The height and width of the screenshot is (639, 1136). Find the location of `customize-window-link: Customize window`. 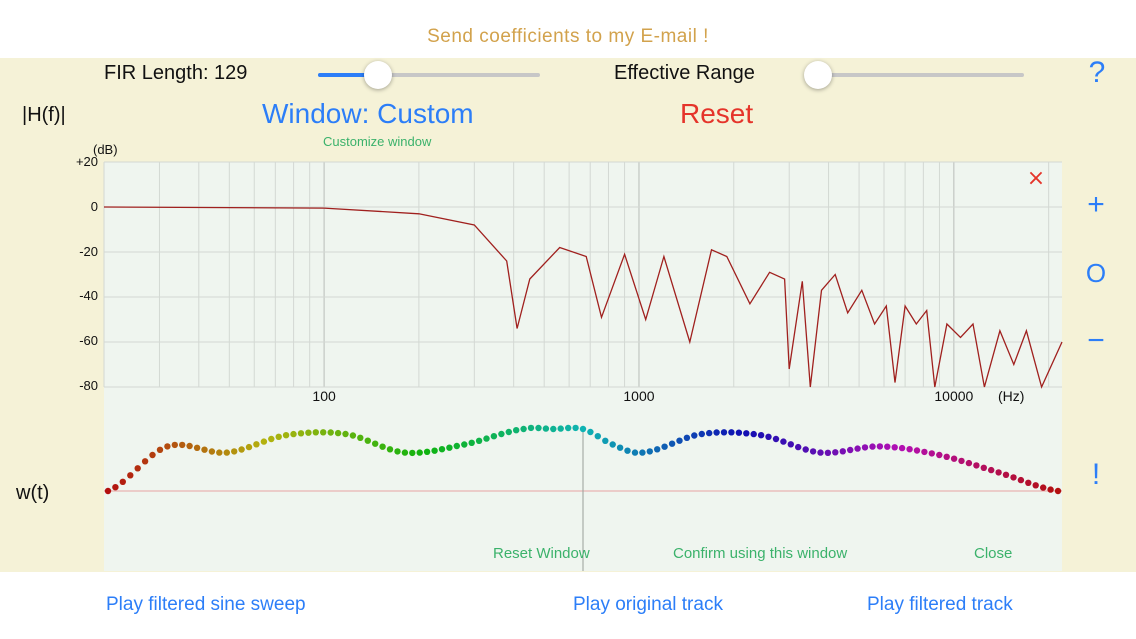

customize-window-link: Customize window is located at coordinates (377, 141).